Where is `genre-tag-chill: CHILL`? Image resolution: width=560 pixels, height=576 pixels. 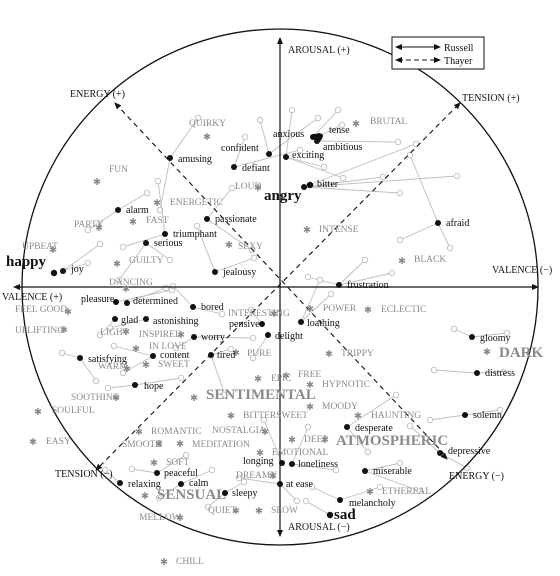 genre-tag-chill: CHILL is located at coordinates (190, 562).